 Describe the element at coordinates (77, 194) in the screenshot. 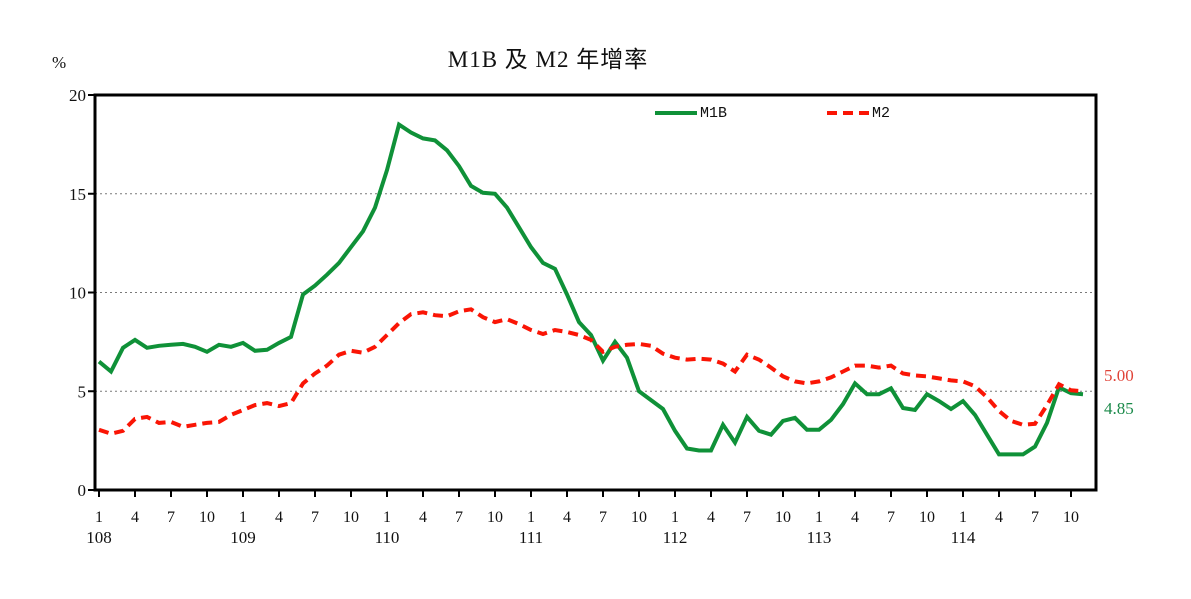

I see `y-tick-label: 15` at that location.